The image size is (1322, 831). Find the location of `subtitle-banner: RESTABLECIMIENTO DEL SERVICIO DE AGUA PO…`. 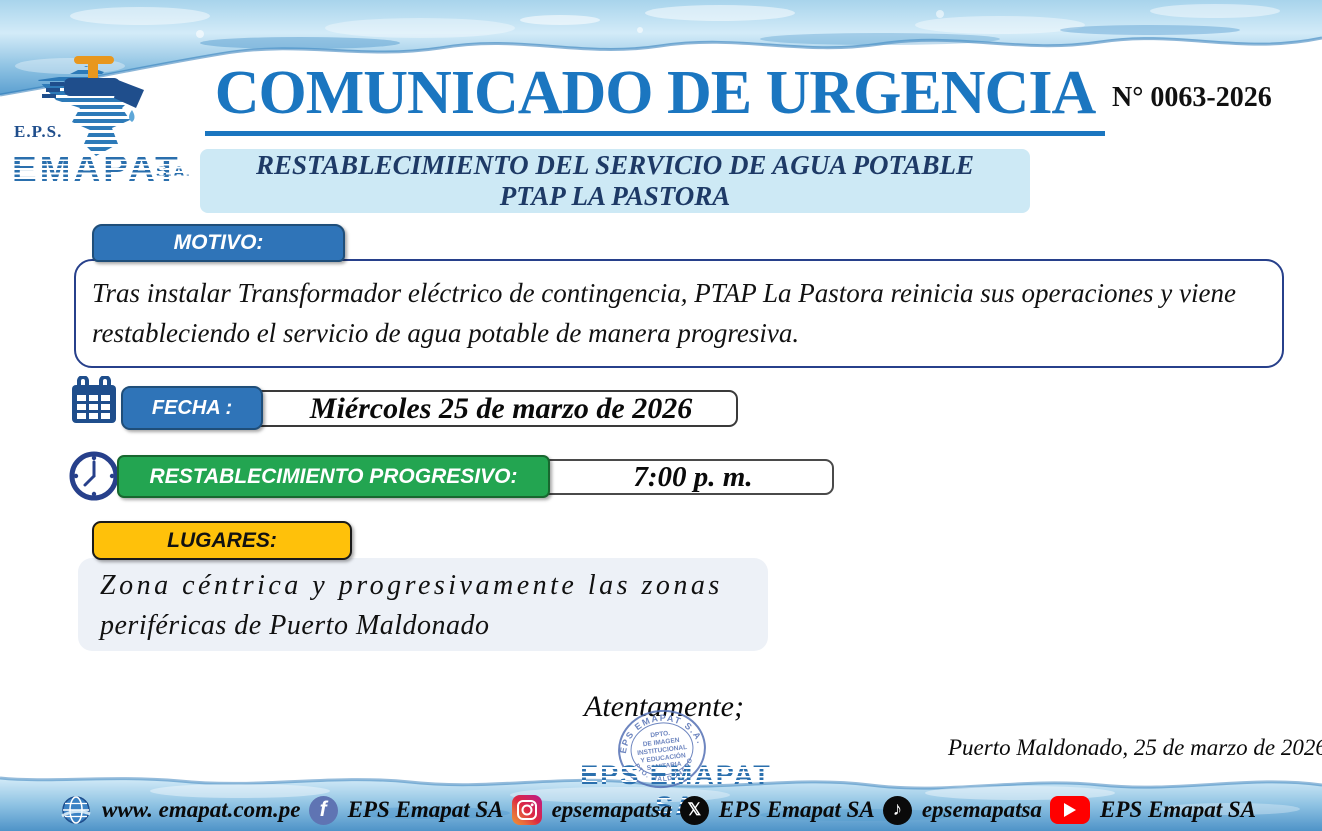

subtitle-banner: RESTABLECIMIENTO DEL SERVICIO DE AGUA PO… is located at coordinates (615, 181).